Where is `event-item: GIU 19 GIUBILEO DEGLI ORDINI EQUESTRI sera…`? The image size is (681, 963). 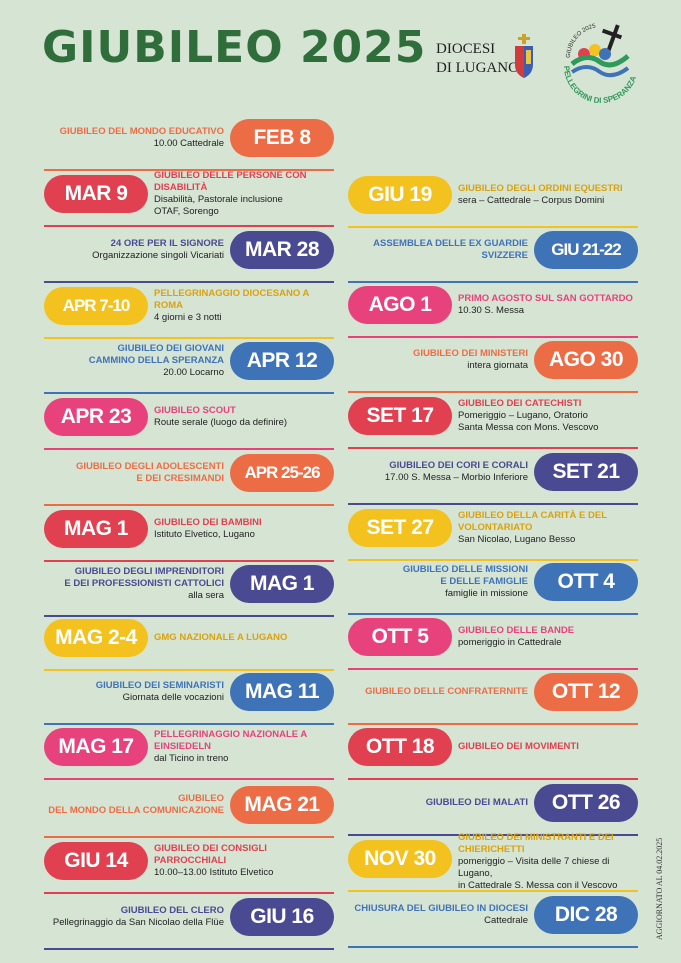
event-item: GIU 19 GIUBILEO DEGLI ORDINI EQUESTRI sera… is located at coordinates (493, 204).